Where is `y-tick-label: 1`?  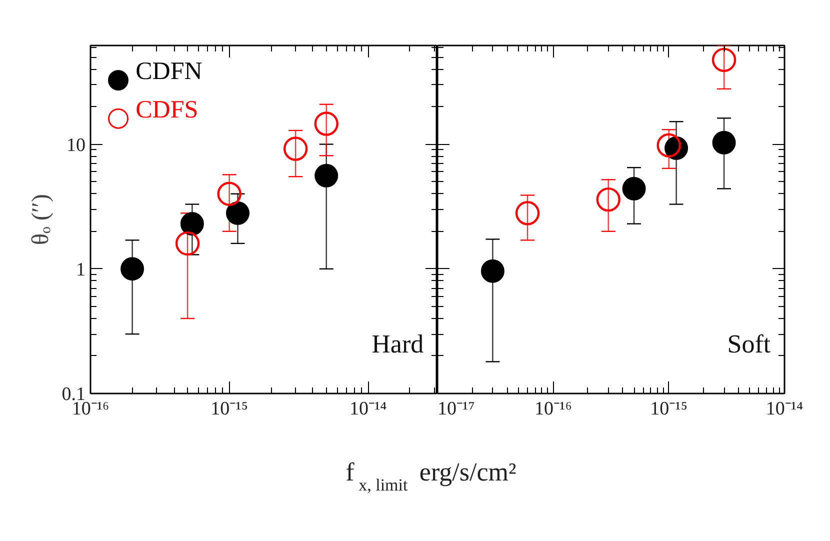 y-tick-label: 1 is located at coordinates (81, 269).